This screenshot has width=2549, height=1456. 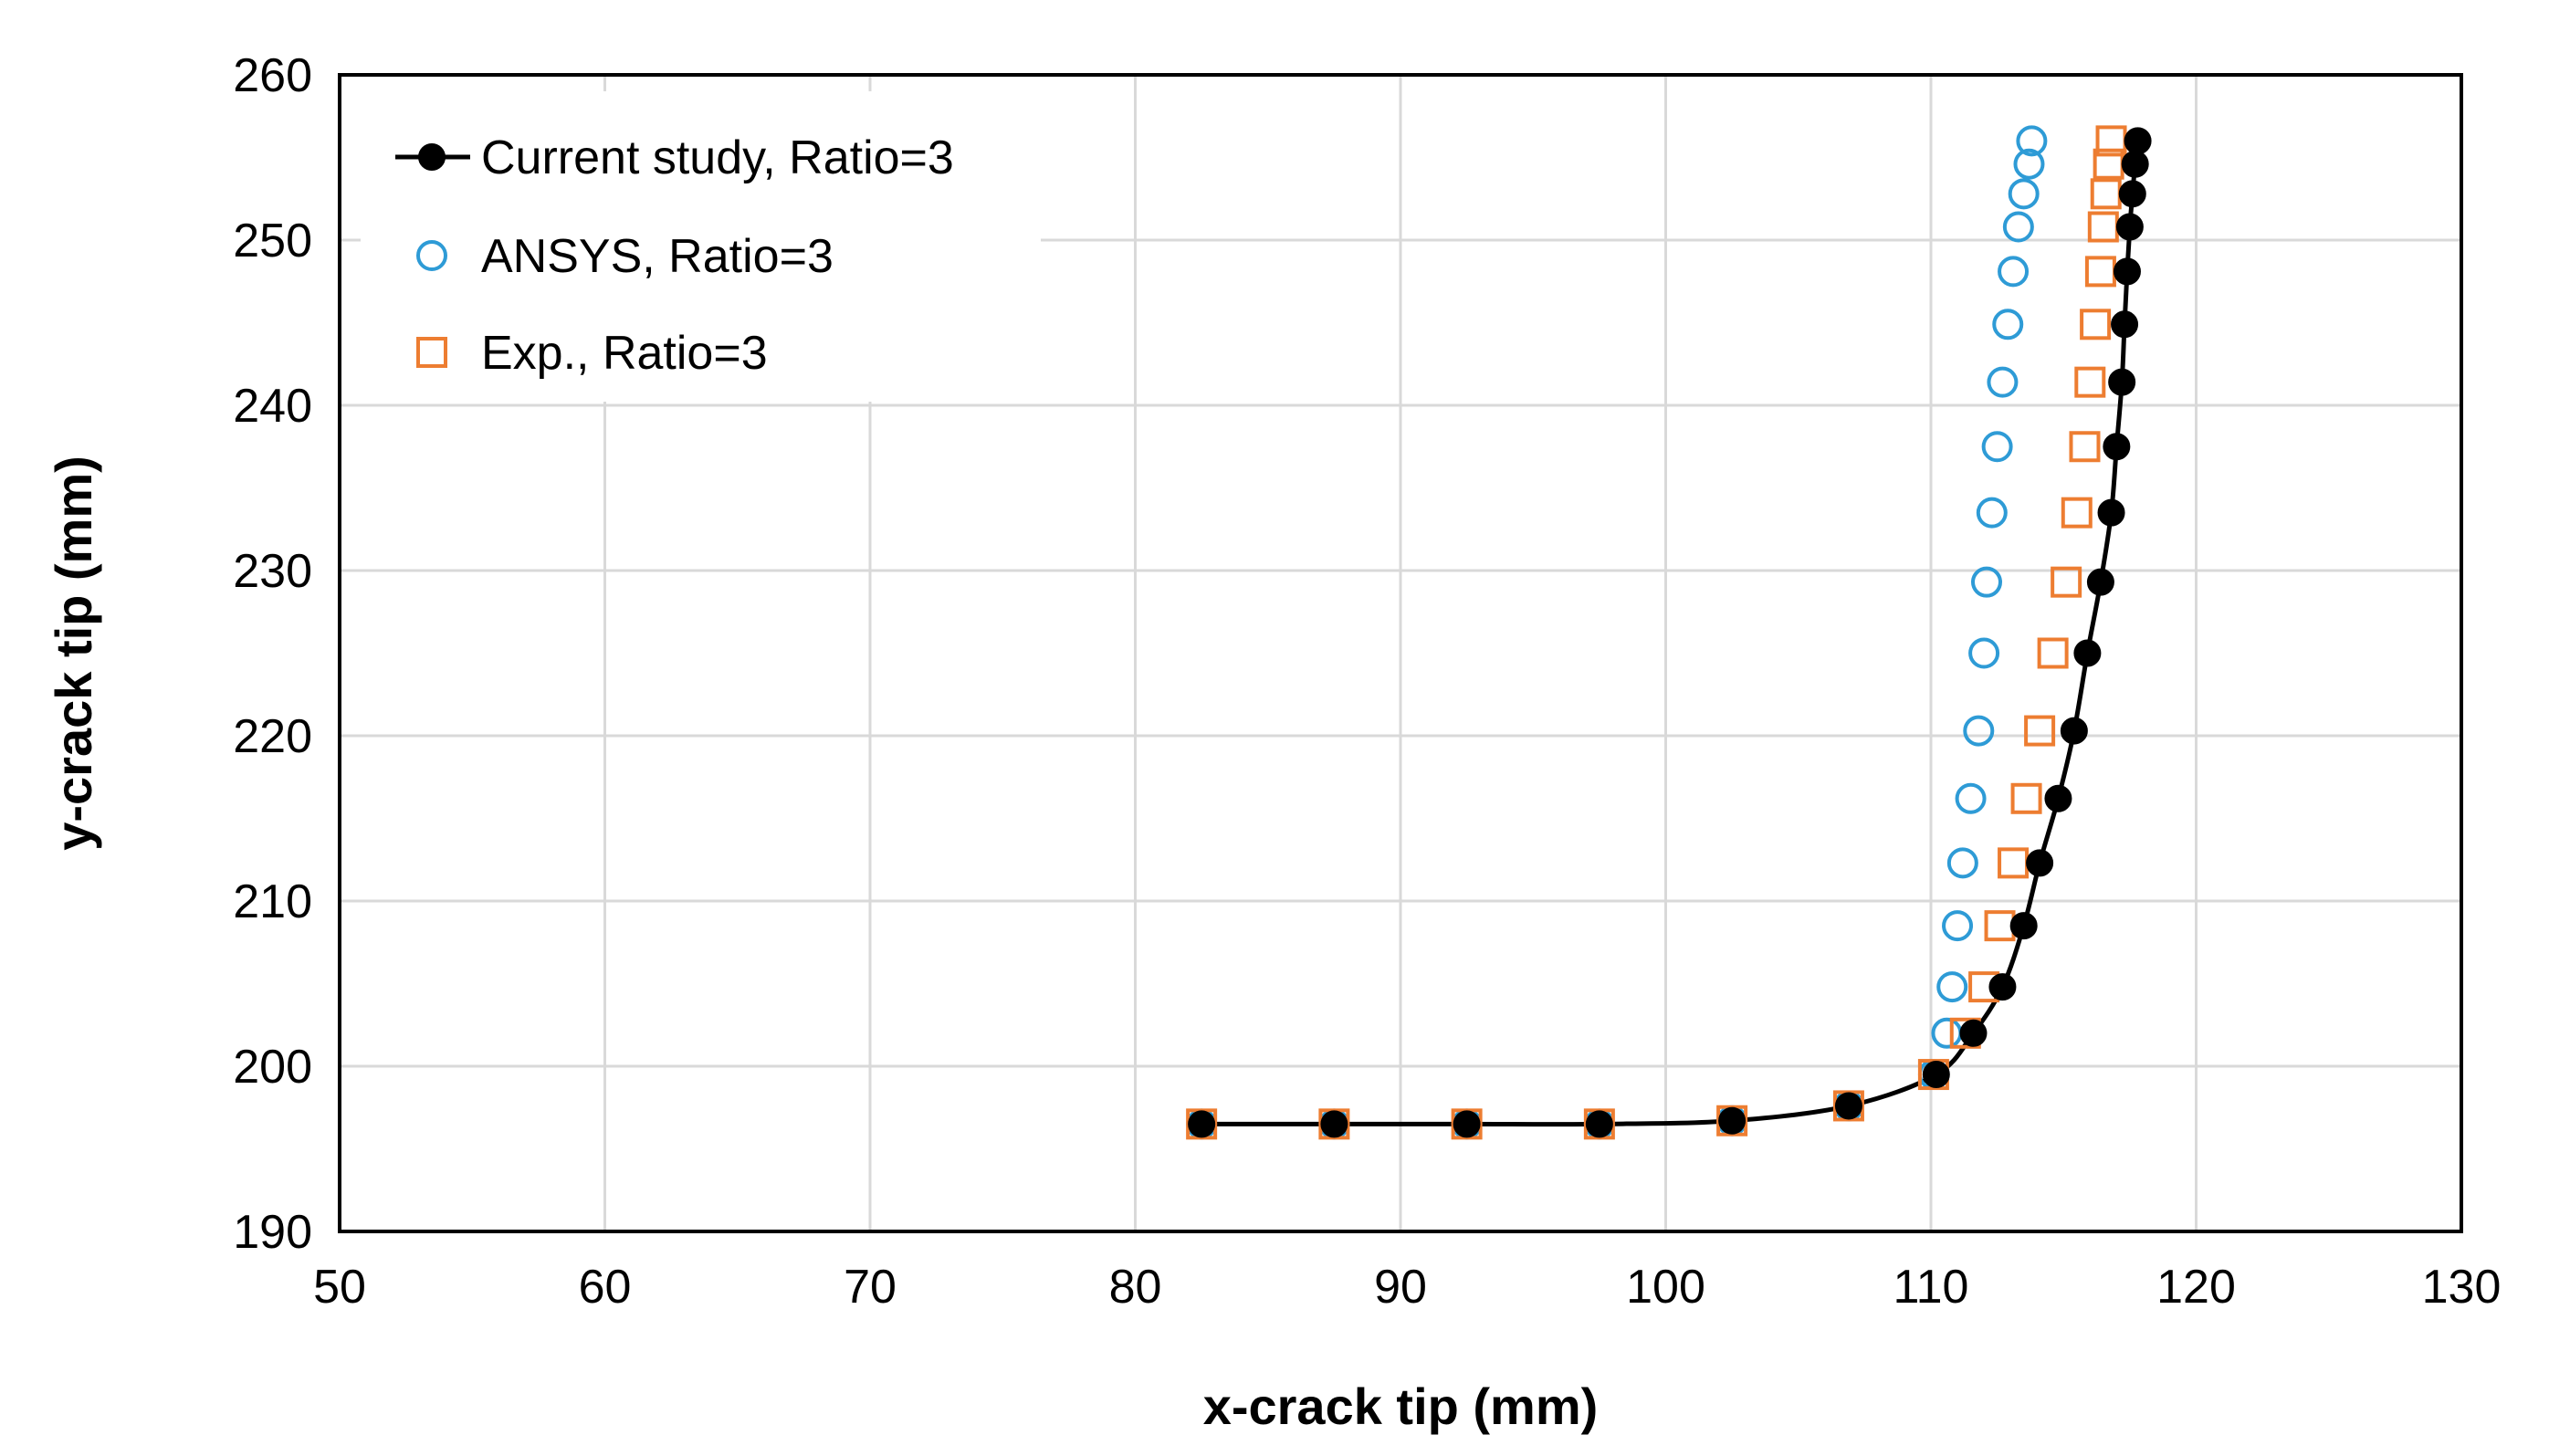 I want to click on y-tick-label: 190, so click(x=272, y=1232).